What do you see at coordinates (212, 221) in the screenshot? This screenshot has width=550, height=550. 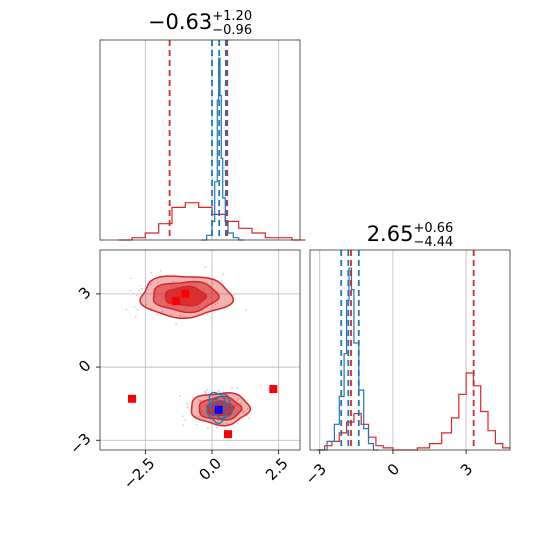 I see `marginal-x-series-red` at bounding box center [212, 221].